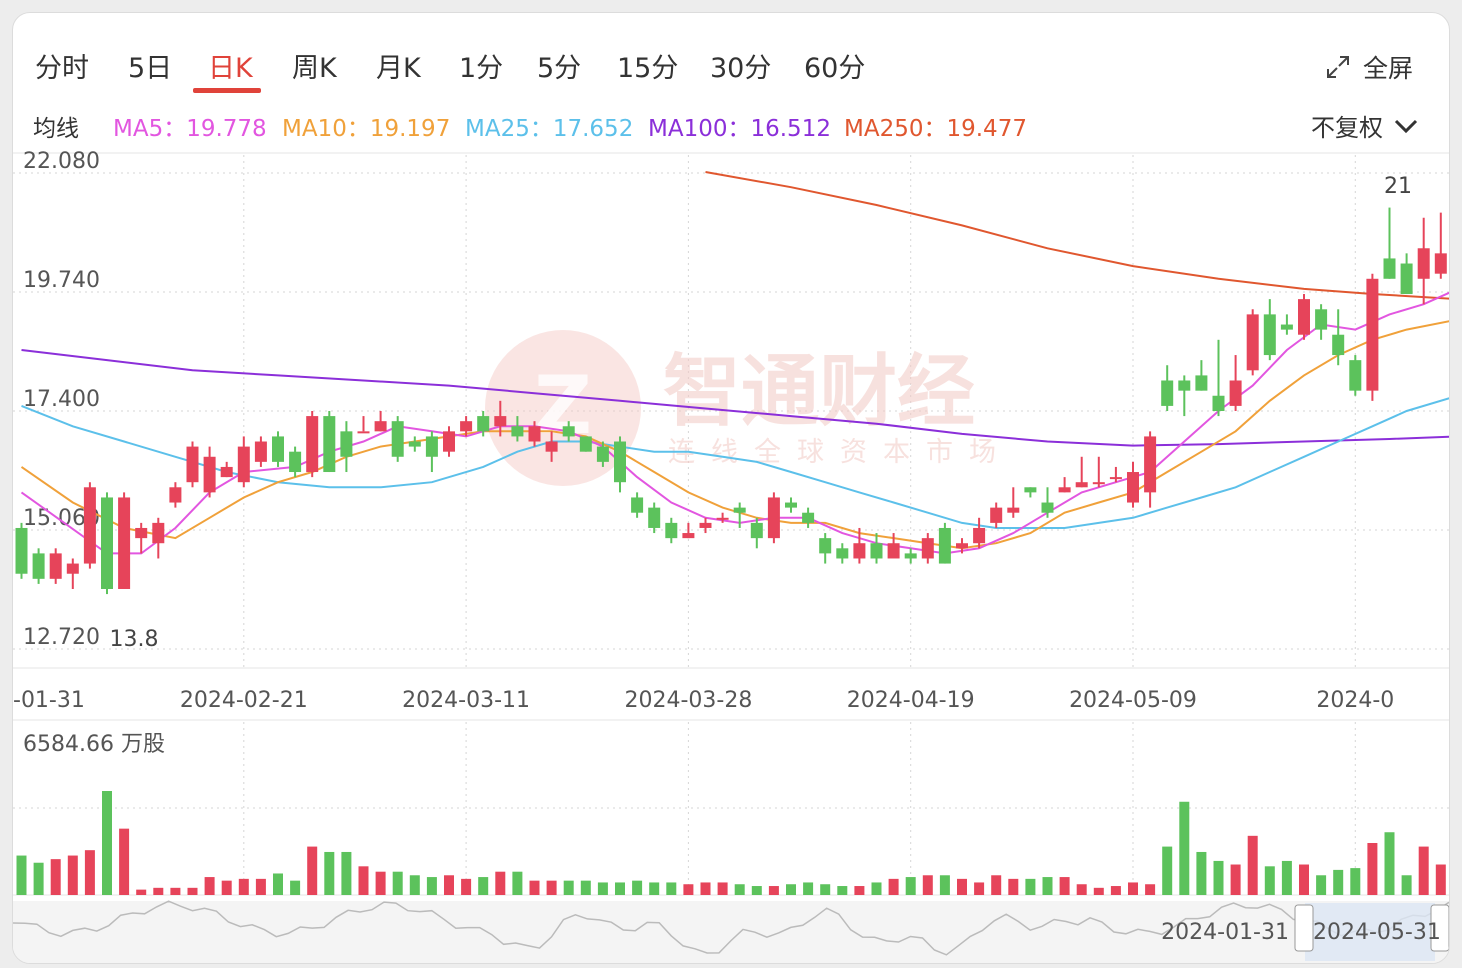  Describe the element at coordinates (1225, 932) in the screenshot. I see `navigator-start-label: 2024-01-31` at that location.